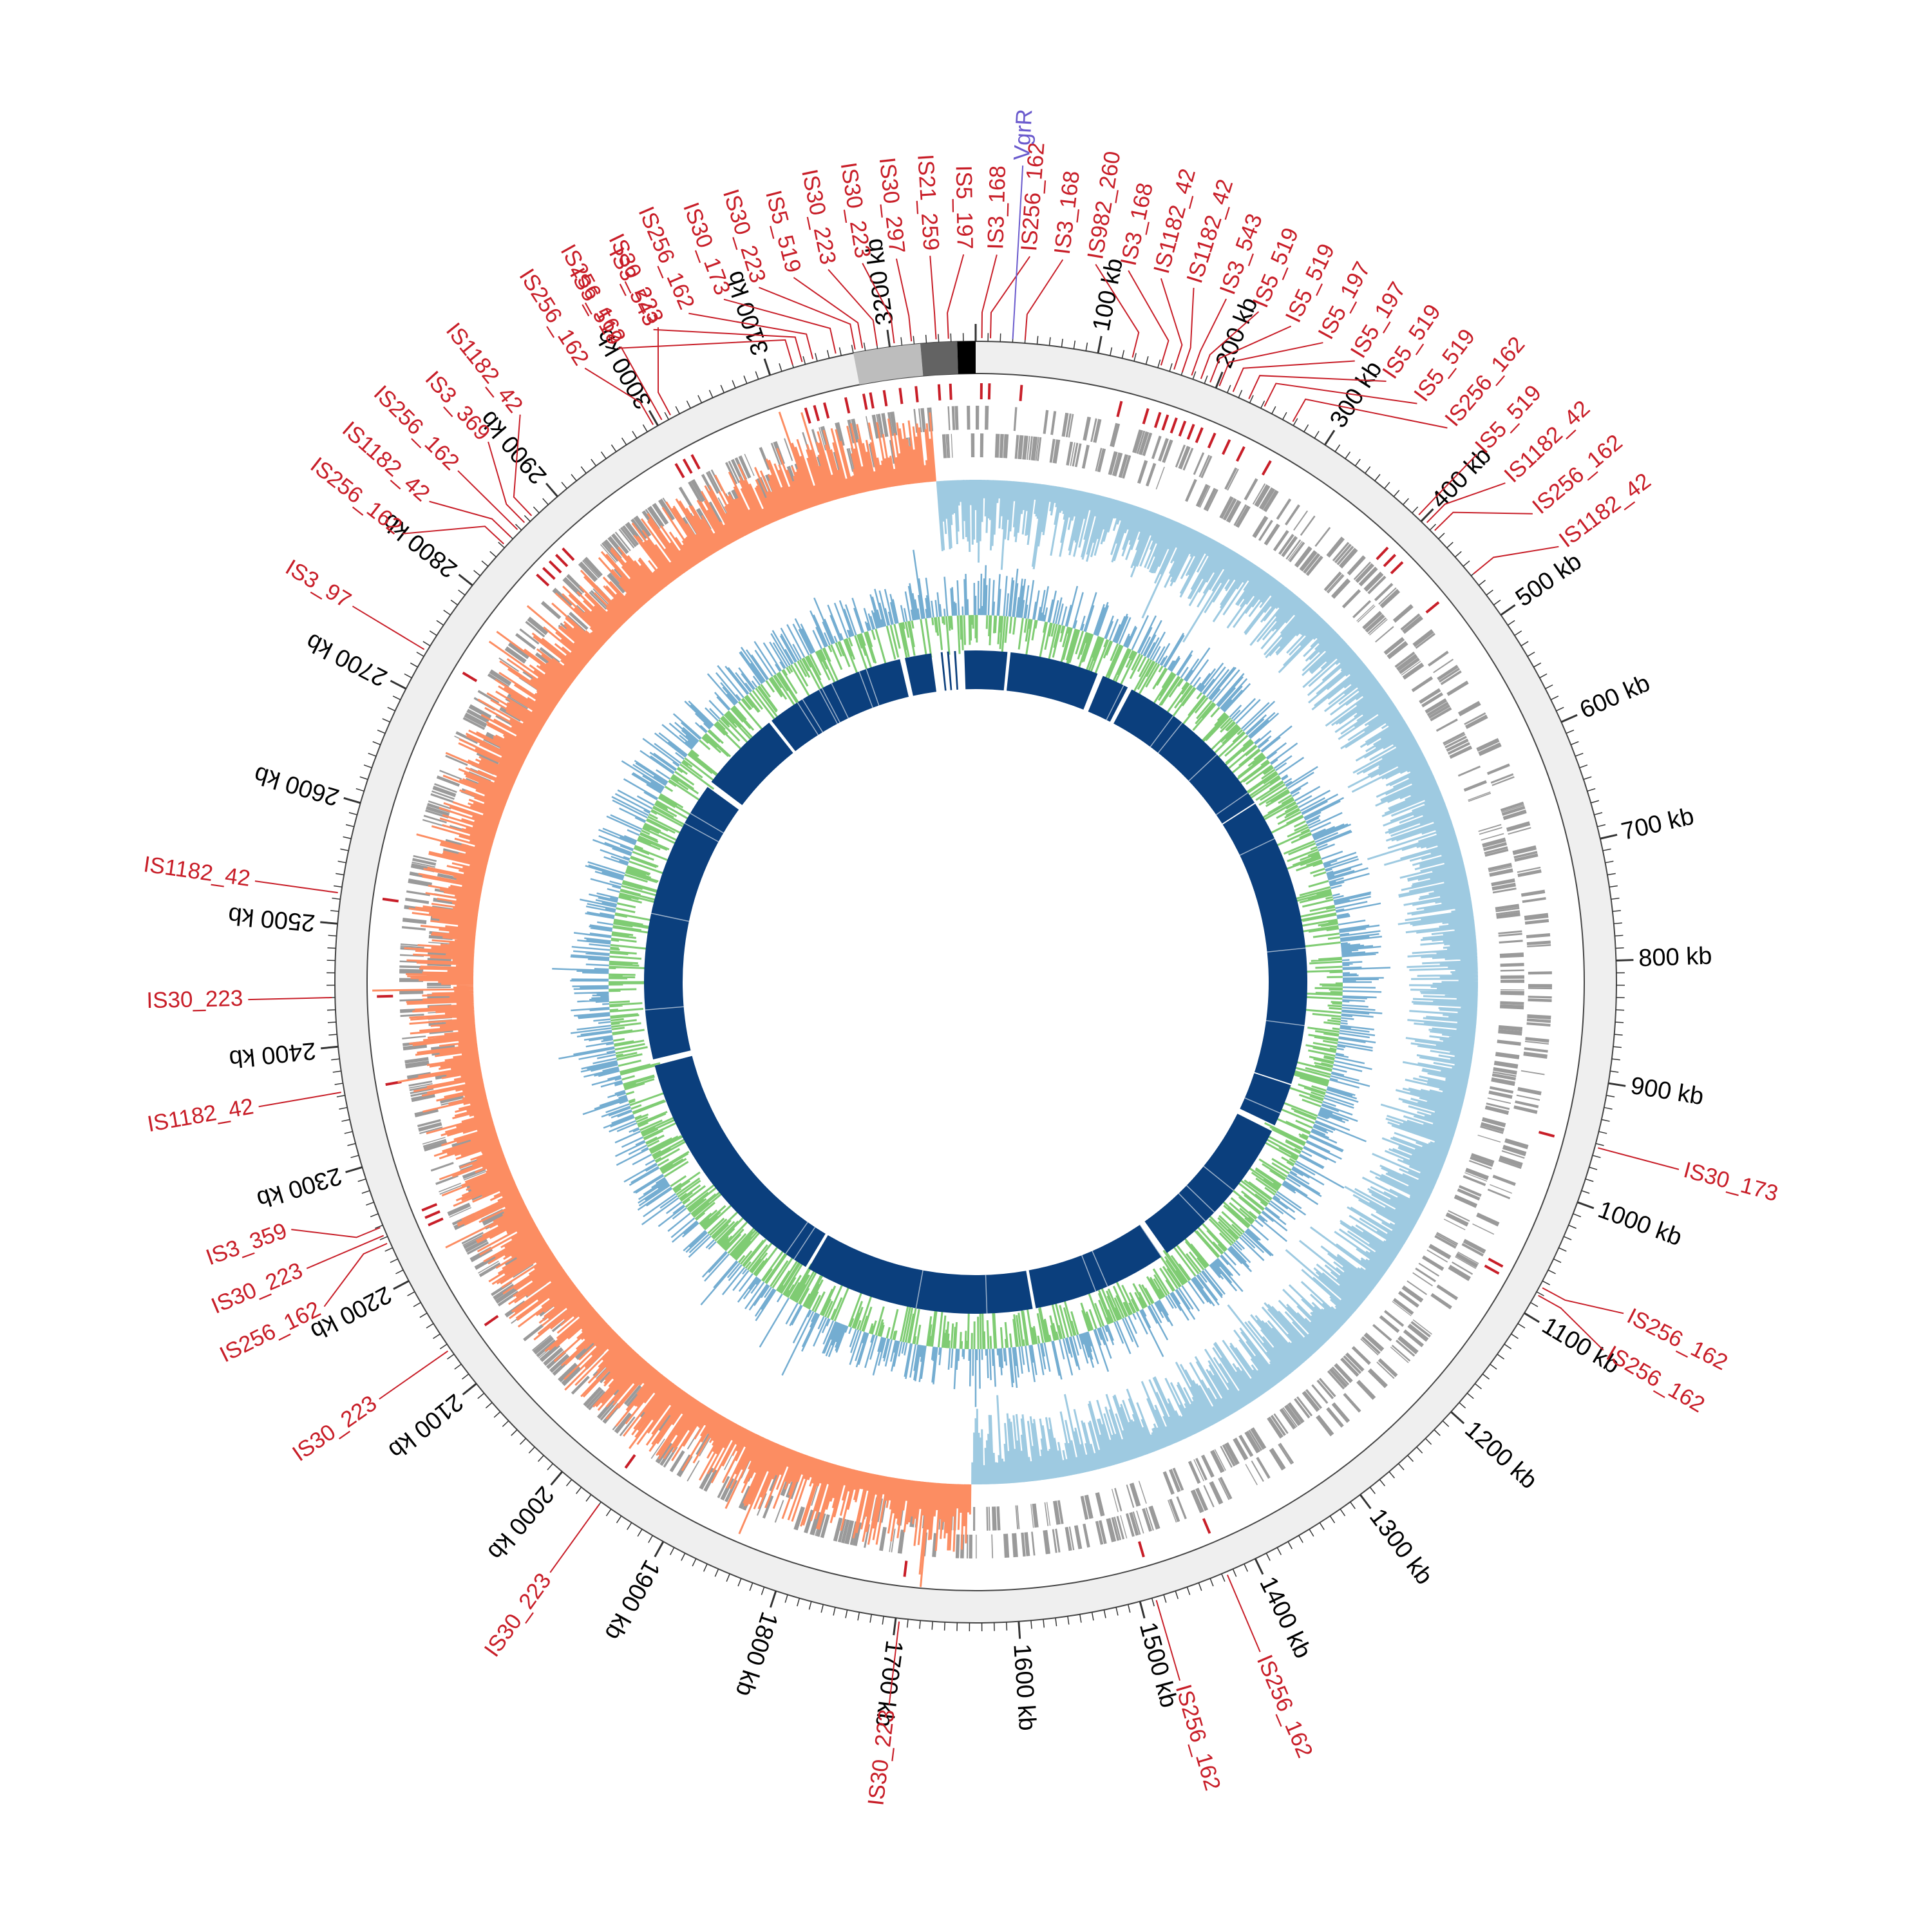 This screenshot has width=1932, height=1932. What do you see at coordinates (1285, 1706) in the screenshot?
I see `is-element-label: IS256_162` at bounding box center [1285, 1706].